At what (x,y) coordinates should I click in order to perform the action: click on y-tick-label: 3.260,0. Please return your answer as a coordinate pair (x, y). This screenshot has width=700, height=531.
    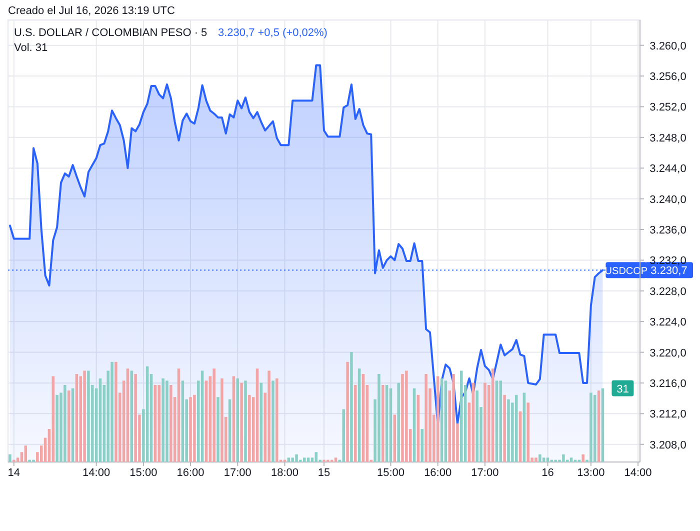
    Looking at the image, I should click on (668, 46).